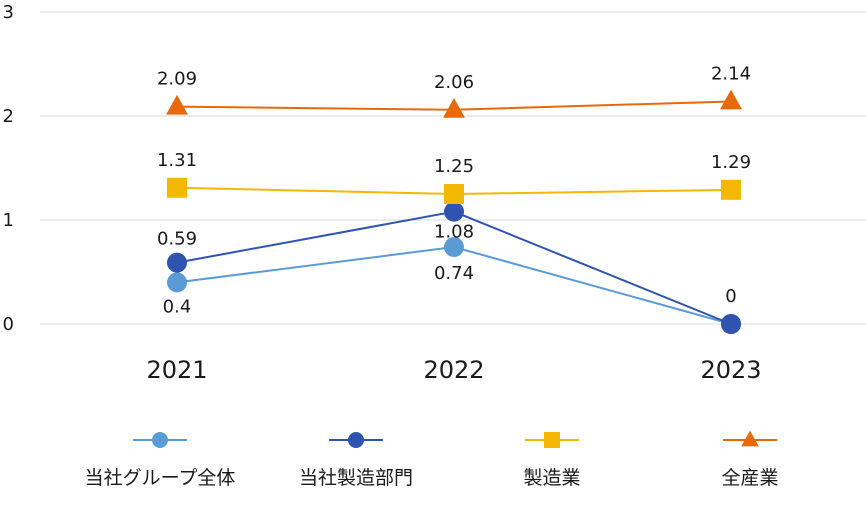 The height and width of the screenshot is (515, 866). I want to click on data-label: 2.06, so click(454, 82).